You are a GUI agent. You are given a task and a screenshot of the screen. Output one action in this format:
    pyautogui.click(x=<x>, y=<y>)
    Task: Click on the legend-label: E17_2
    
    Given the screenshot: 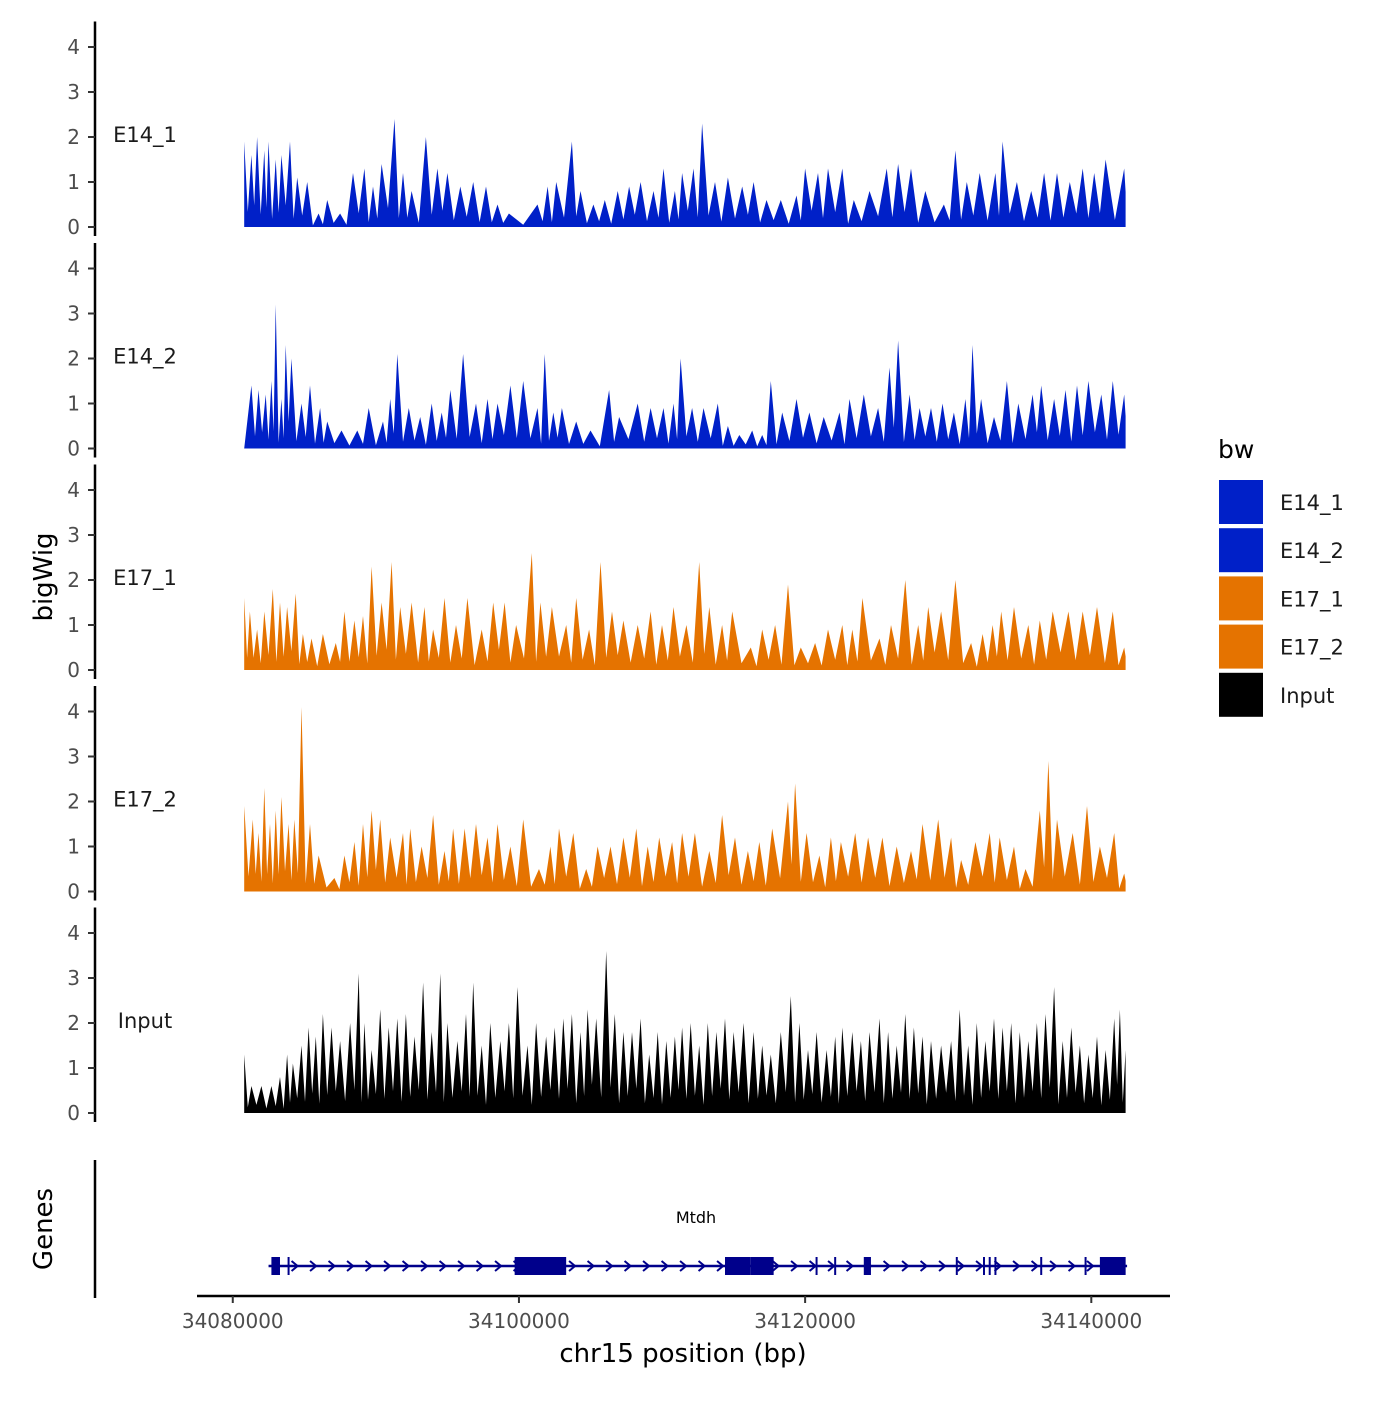 What is the action you would take?
    pyautogui.click(x=1312, y=648)
    